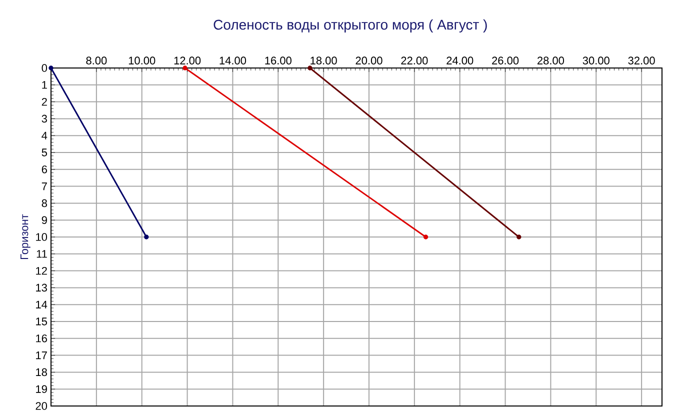 This screenshot has height=419, width=675. Describe the element at coordinates (460, 60) in the screenshot. I see `x-tick-label: 24.00` at that location.